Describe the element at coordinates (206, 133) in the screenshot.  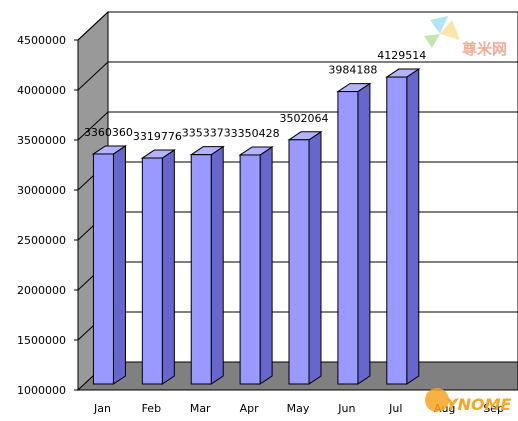
I see `data-label: 3353373` at that location.